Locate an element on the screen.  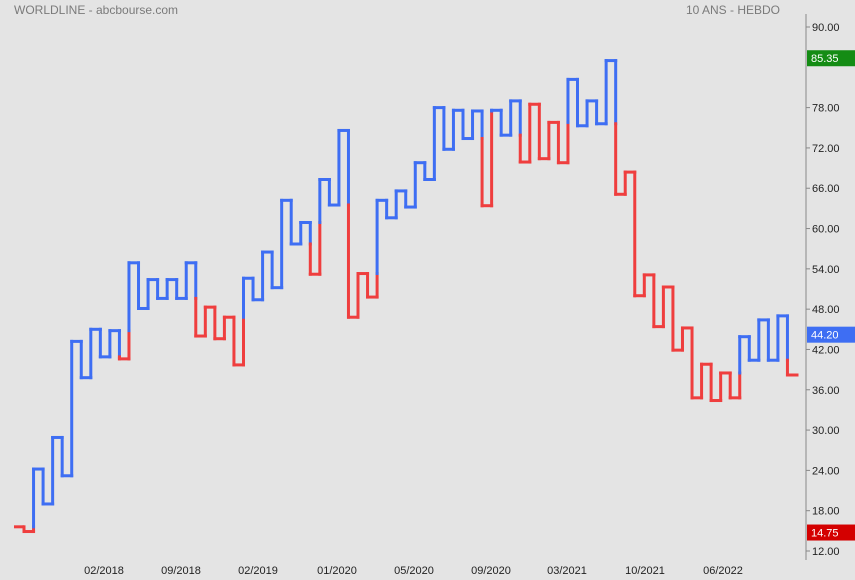
x-tick-label: 02/2019 is located at coordinates (258, 571).